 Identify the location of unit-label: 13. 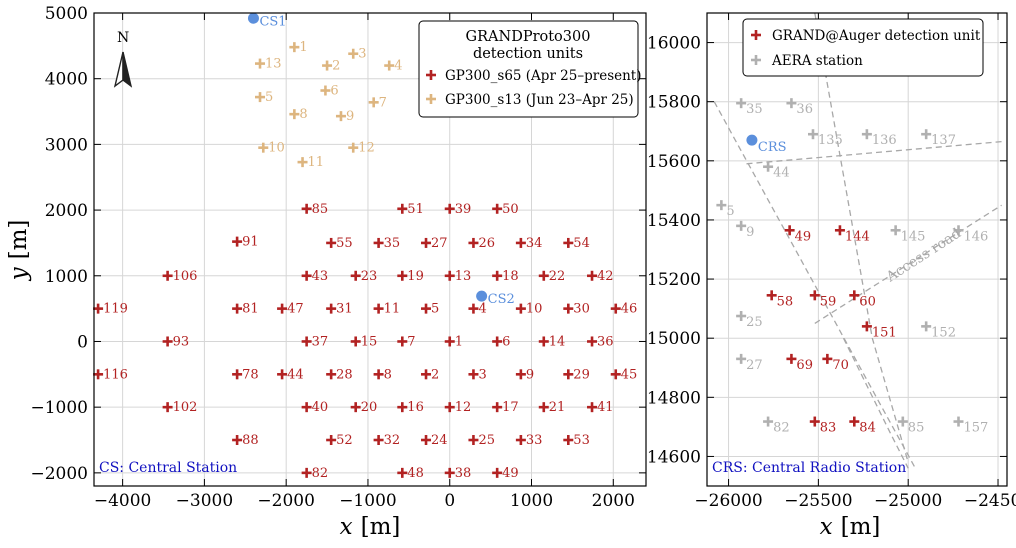
(463, 276).